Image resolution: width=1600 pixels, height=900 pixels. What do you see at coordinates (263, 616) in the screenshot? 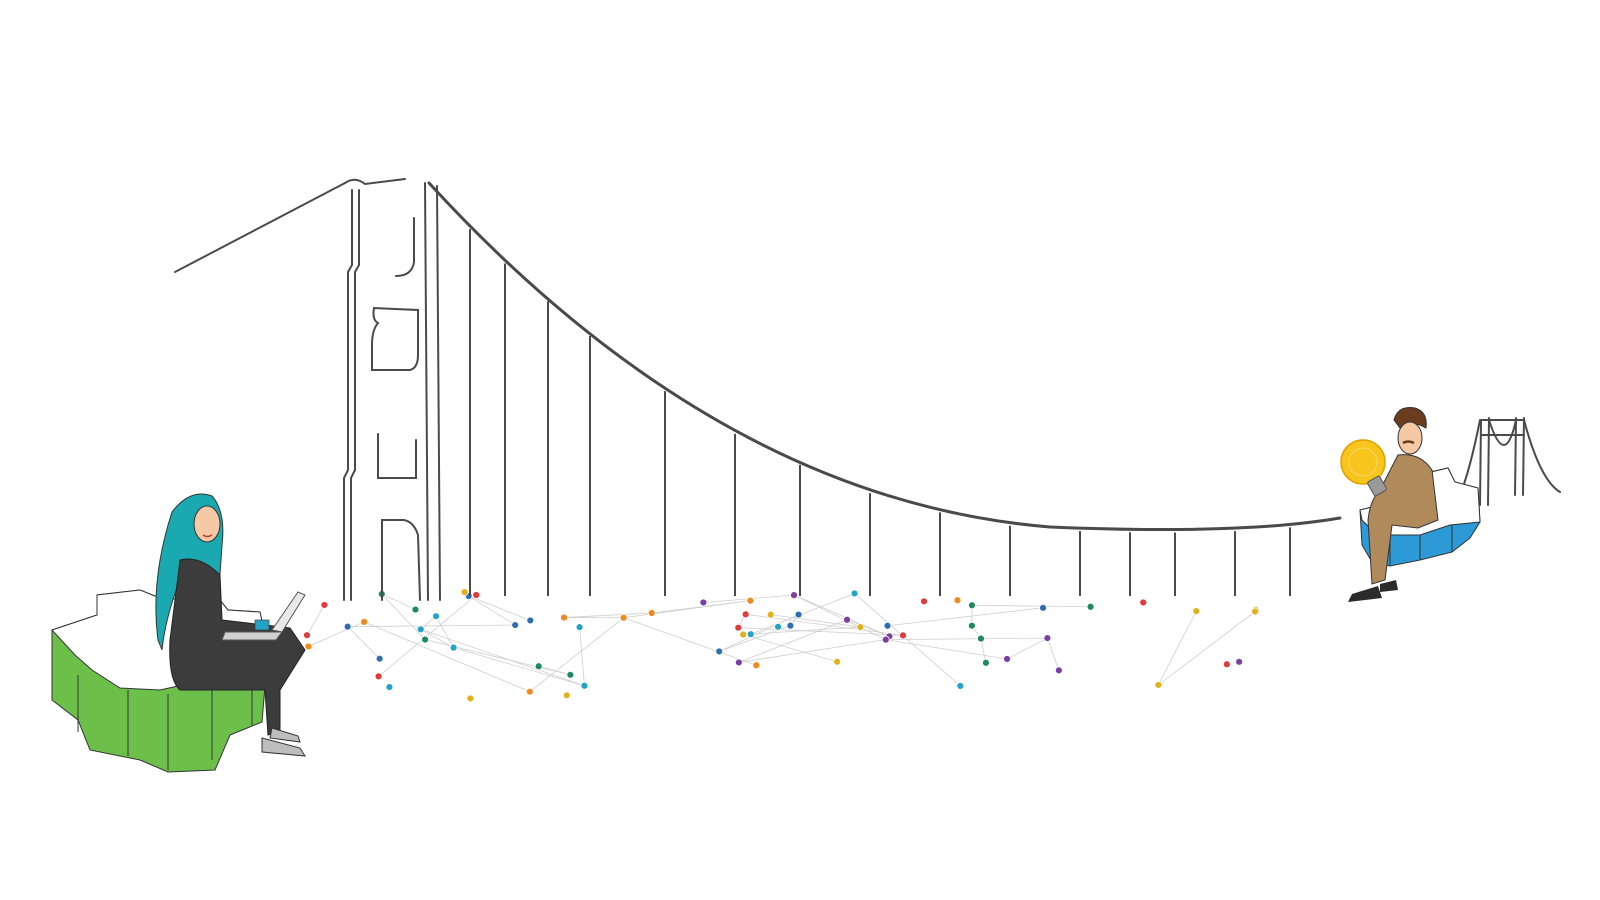
I see `laptop-icon` at bounding box center [263, 616].